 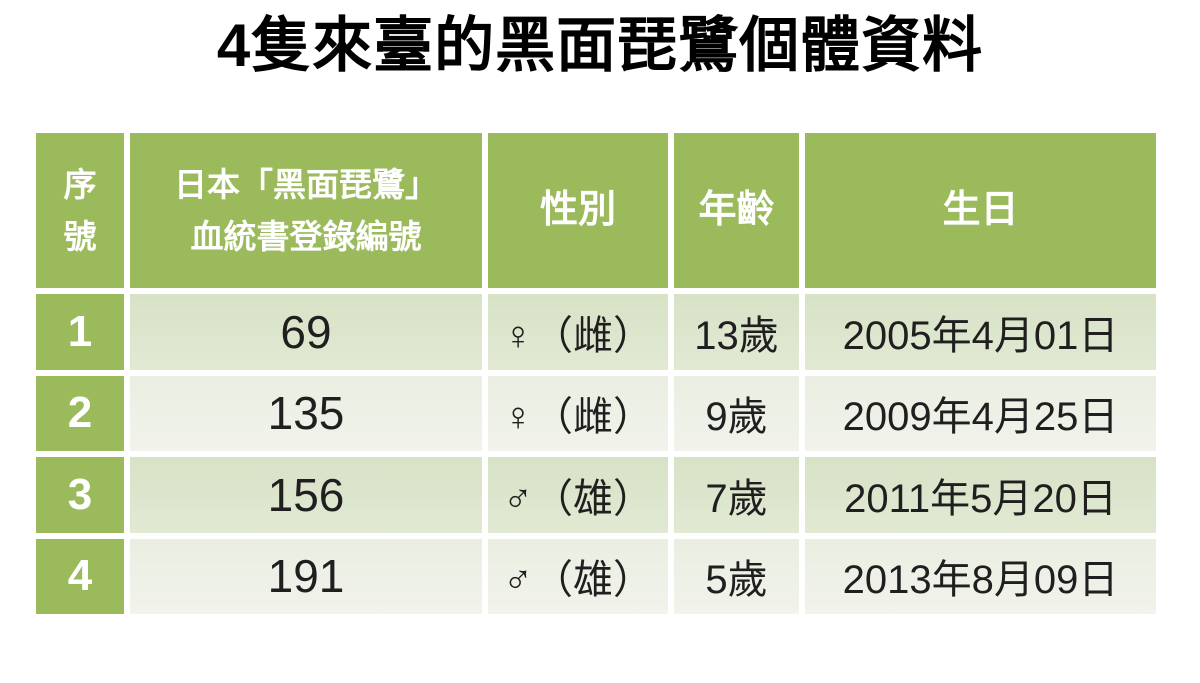 I want to click on page-title: 4隻來臺的黑面琵鷺個體資料, so click(x=600, y=45).